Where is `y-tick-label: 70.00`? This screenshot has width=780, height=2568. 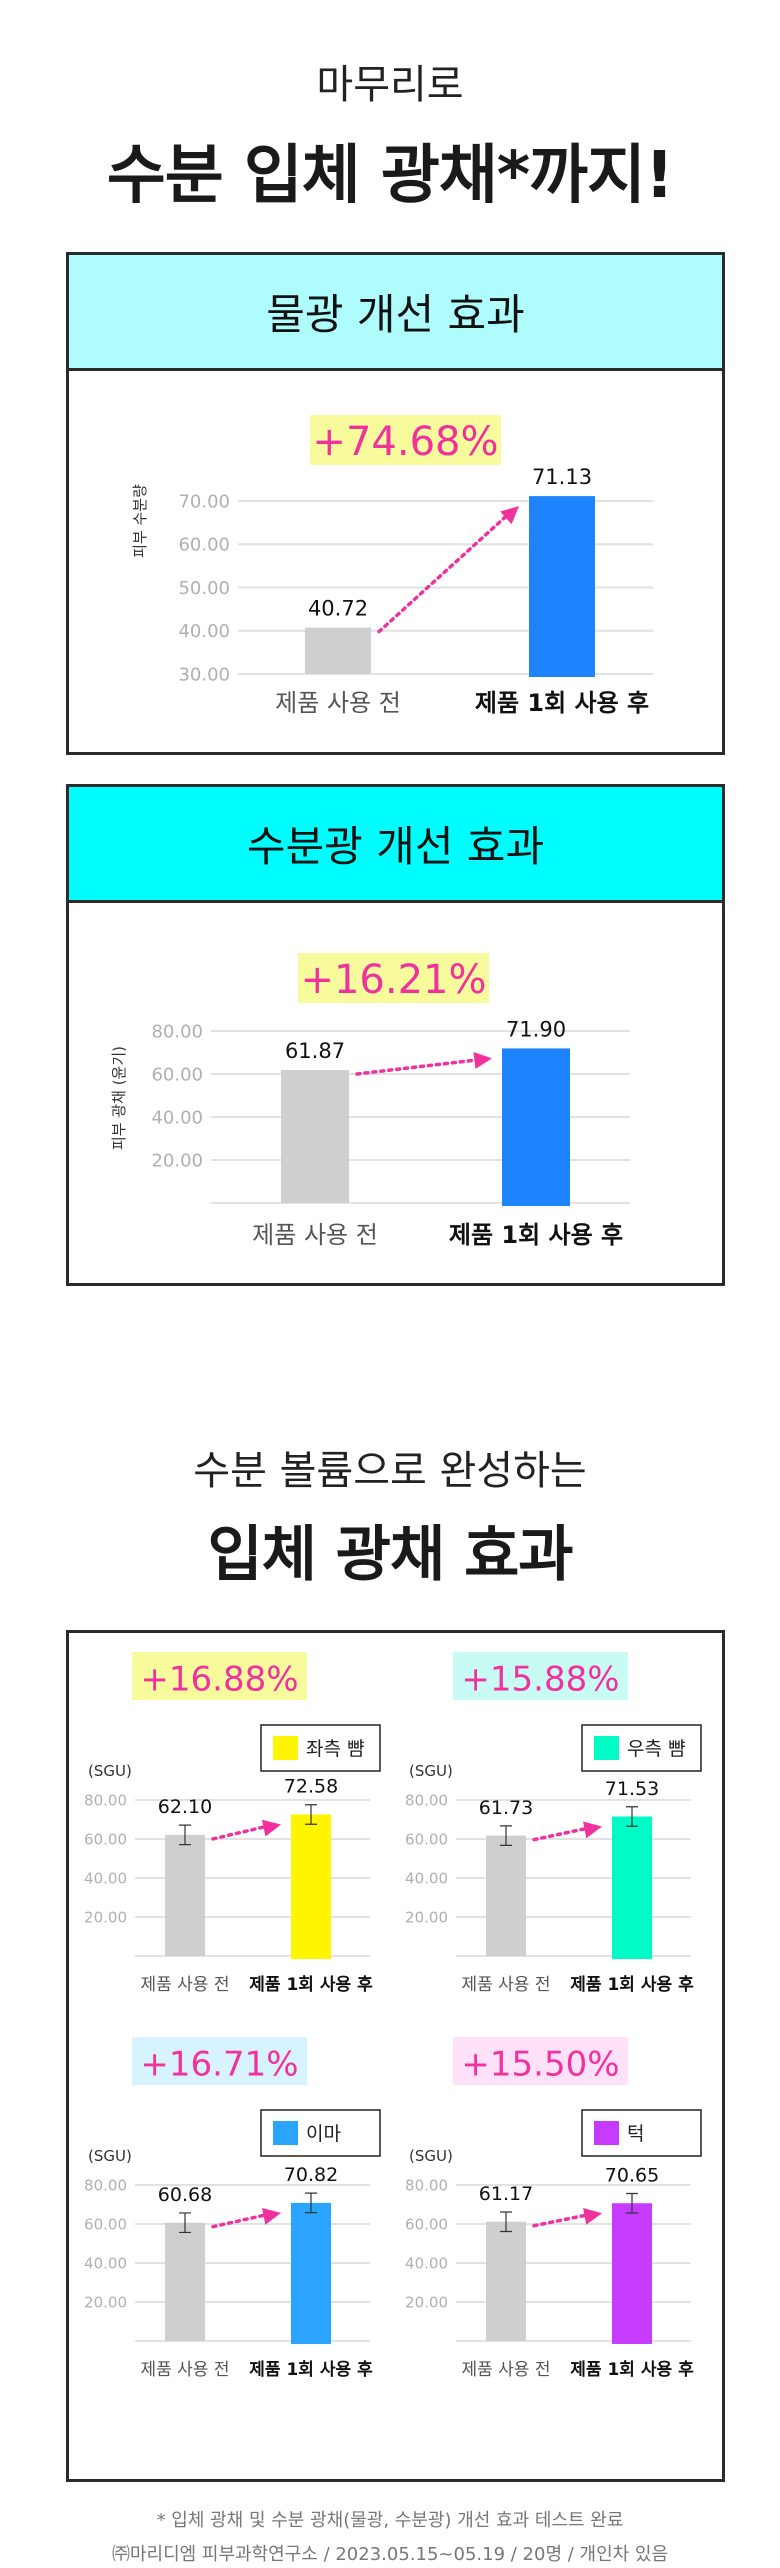
y-tick-label: 70.00 is located at coordinates (204, 501).